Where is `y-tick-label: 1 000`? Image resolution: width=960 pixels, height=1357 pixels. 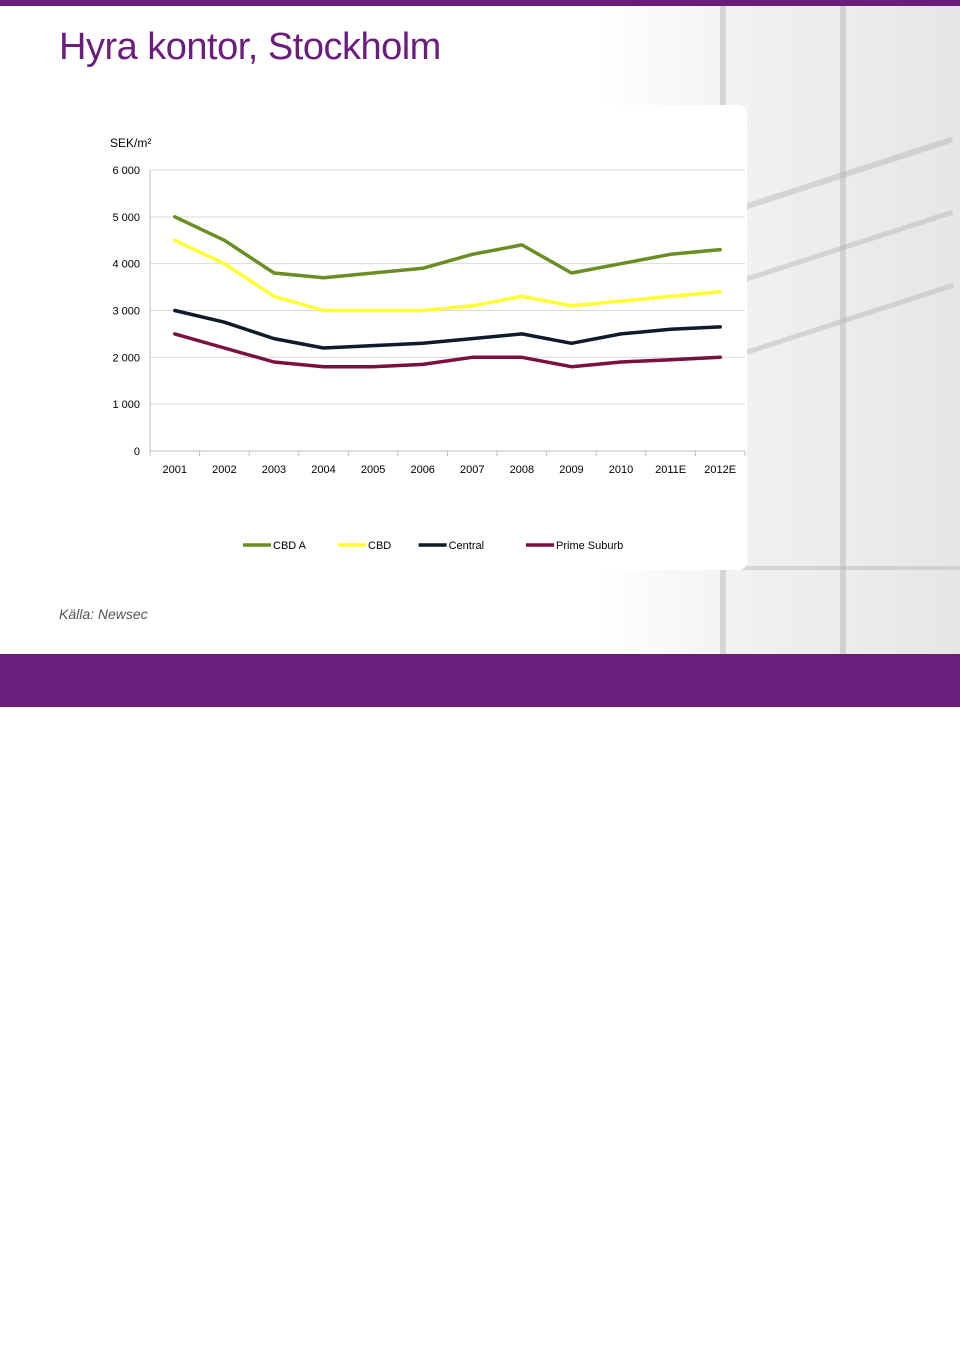 y-tick-label: 1 000 is located at coordinates (126, 405).